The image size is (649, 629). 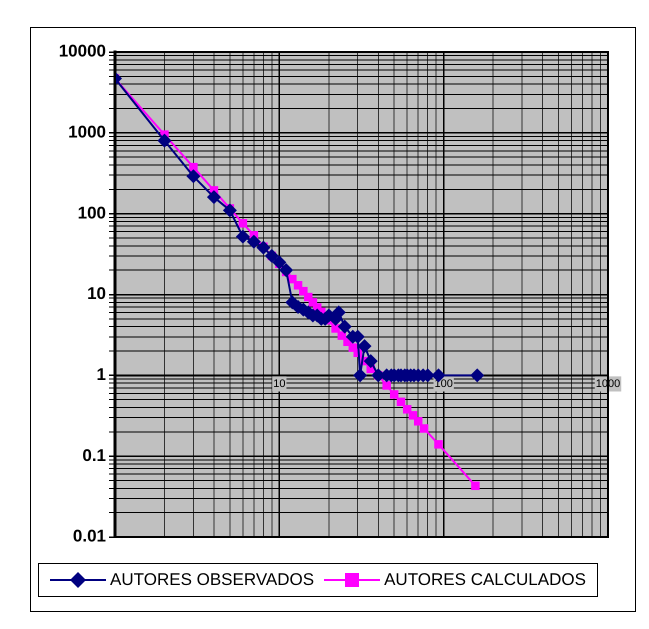 What do you see at coordinates (82, 51) in the screenshot?
I see `y-tick-label: 10000` at bounding box center [82, 51].